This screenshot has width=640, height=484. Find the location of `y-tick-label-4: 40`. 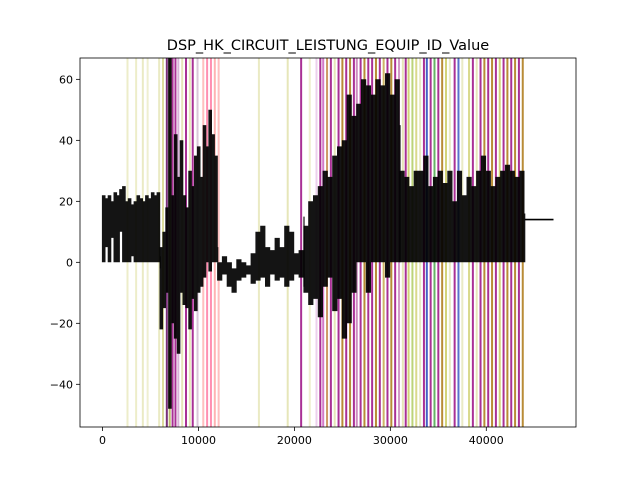

y-tick-label-4: 40 is located at coordinates (66, 140).